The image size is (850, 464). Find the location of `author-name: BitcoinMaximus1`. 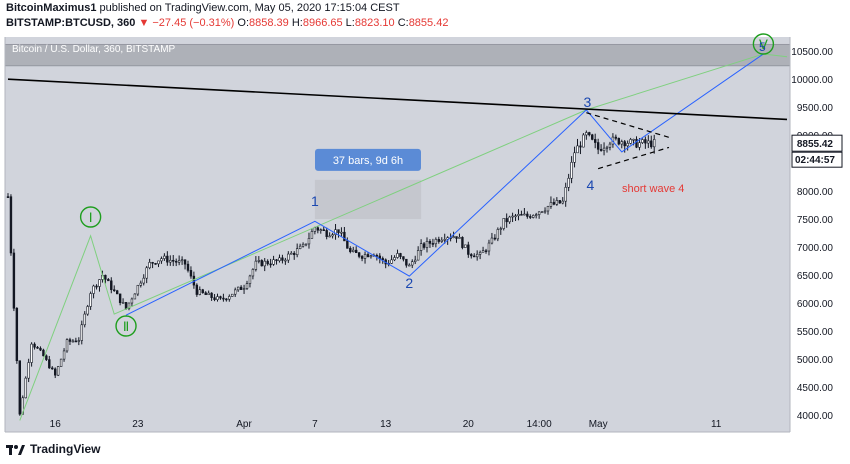

author-name: BitcoinMaximus1 is located at coordinates (51, 8).